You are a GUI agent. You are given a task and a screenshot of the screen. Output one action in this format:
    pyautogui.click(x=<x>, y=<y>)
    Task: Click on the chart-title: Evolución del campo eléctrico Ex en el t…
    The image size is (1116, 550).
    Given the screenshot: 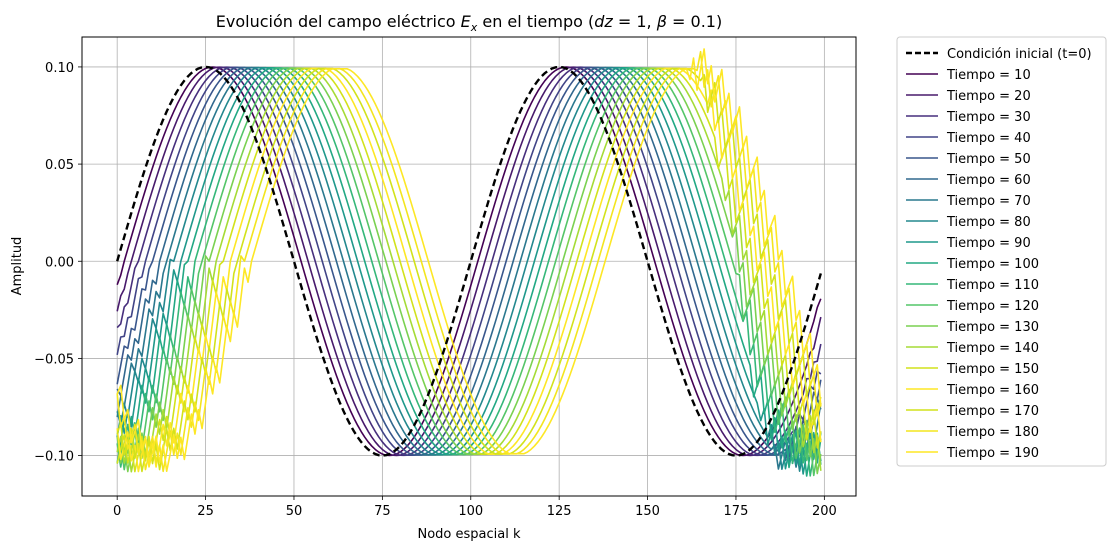 What is the action you would take?
    pyautogui.click(x=469, y=23)
    